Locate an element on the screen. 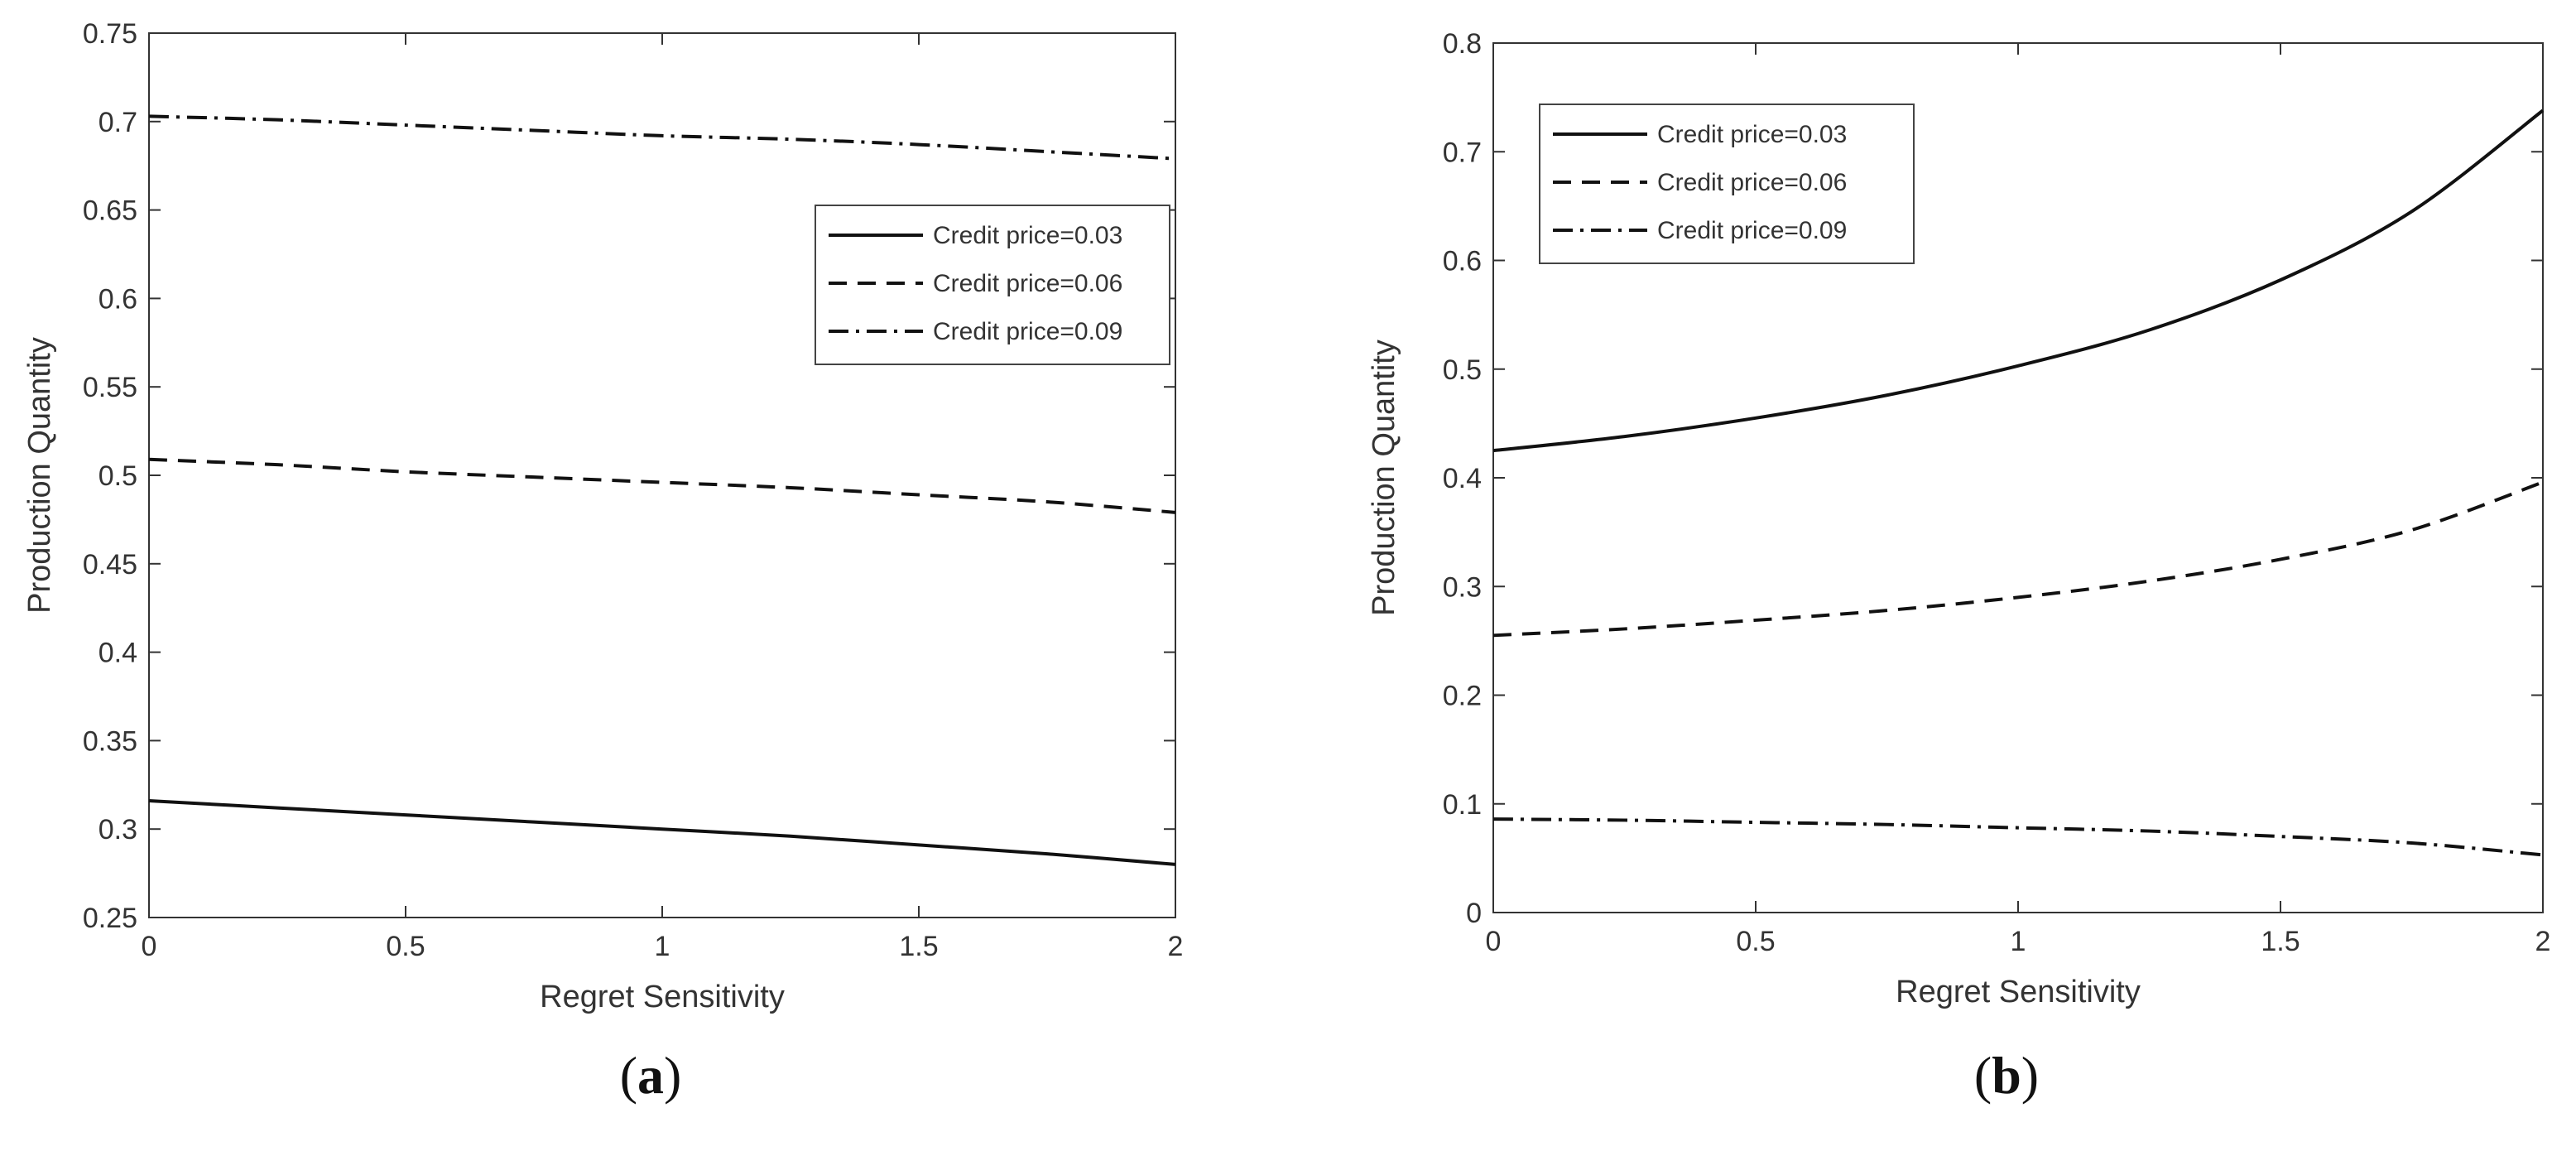 The image size is (2576, 1156). caption-letter: a is located at coordinates (650, 1075).